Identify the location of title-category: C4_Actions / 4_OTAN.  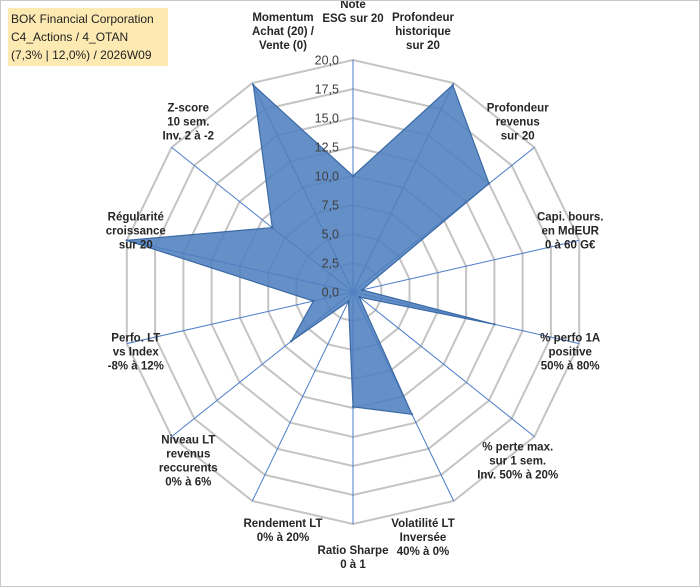
(70, 37).